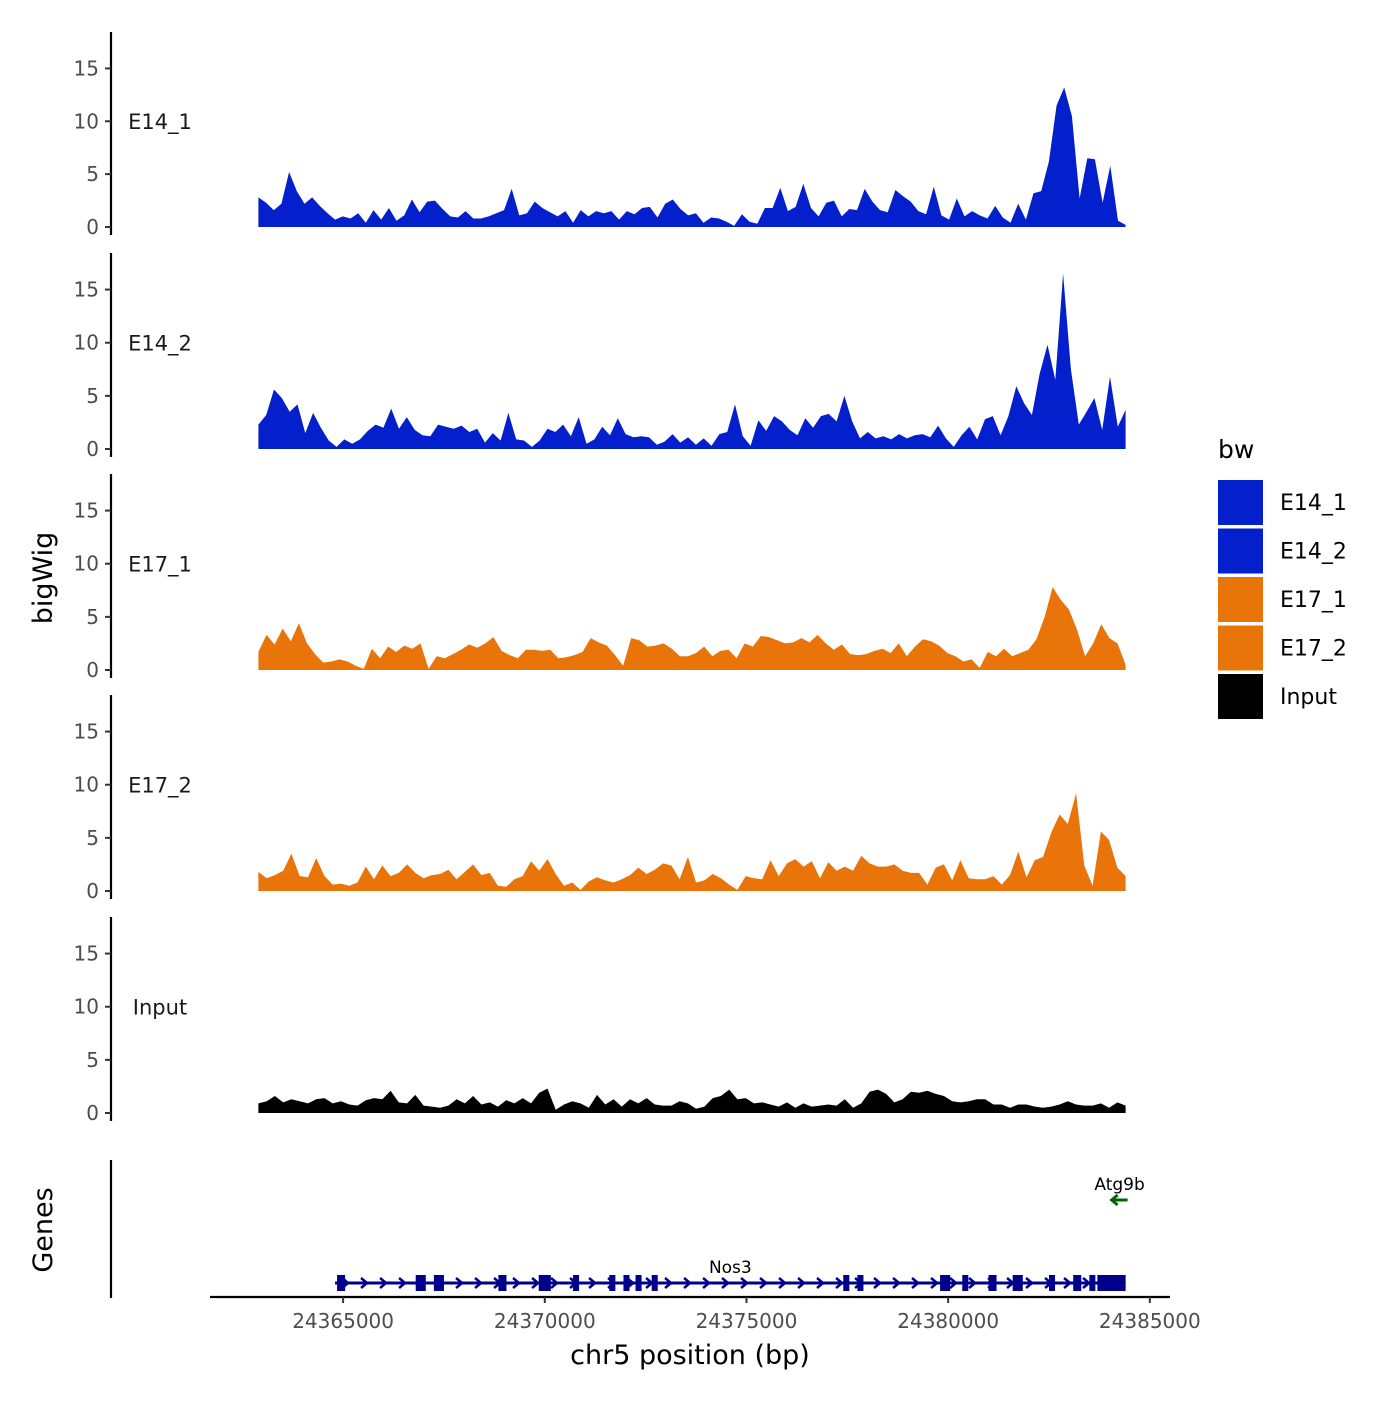  I want to click on track-label: E17_2, so click(160, 785).